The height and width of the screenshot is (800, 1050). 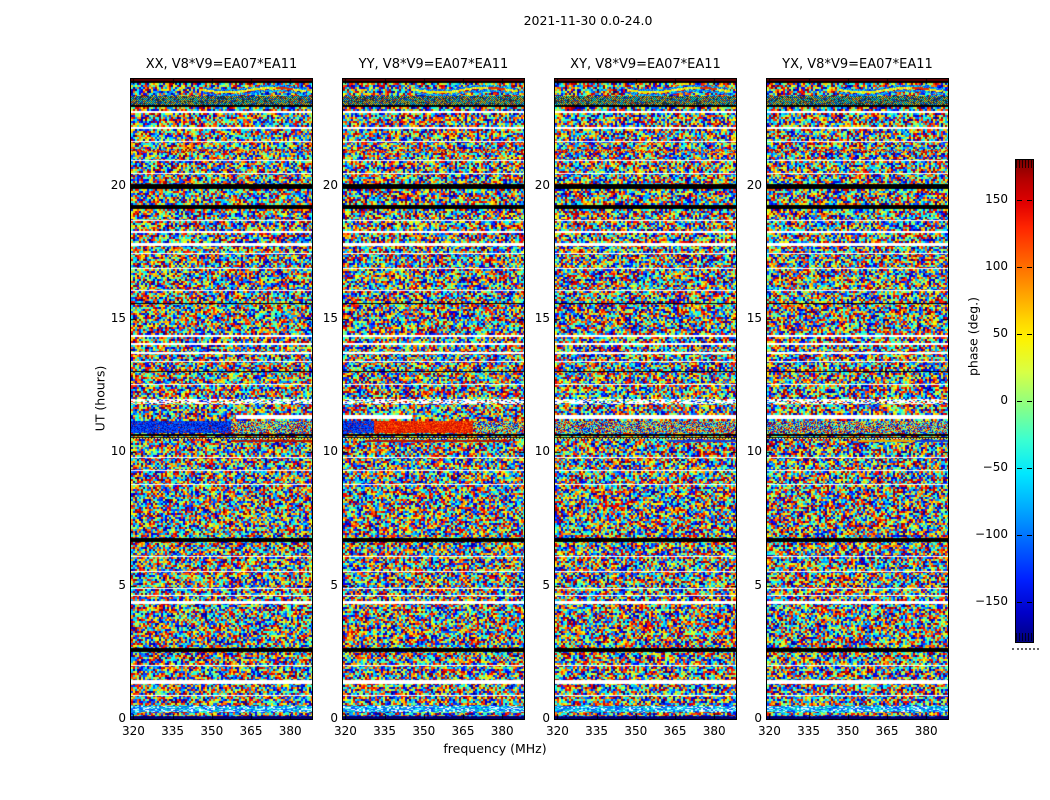 What do you see at coordinates (1024, 637) in the screenshot?
I see `colorbar-hatch-bottom` at bounding box center [1024, 637].